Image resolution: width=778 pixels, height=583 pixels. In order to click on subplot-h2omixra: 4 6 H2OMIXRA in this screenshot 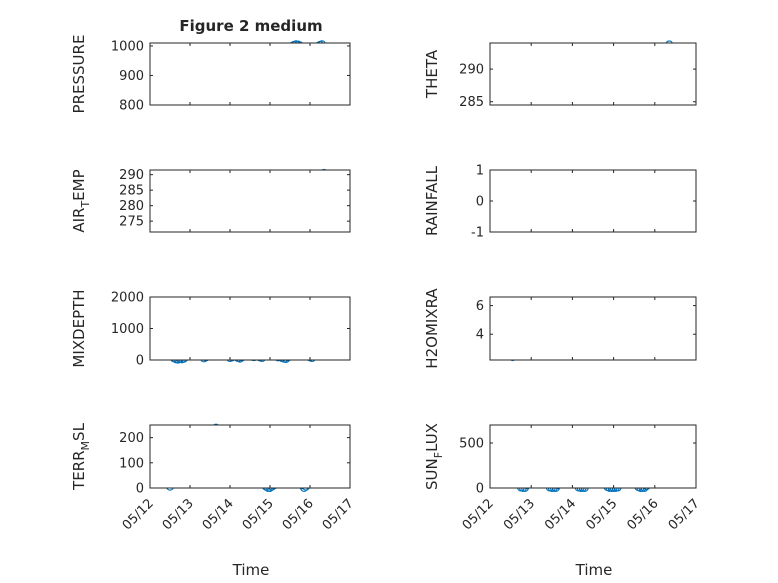, I will do `click(560, 328)`.